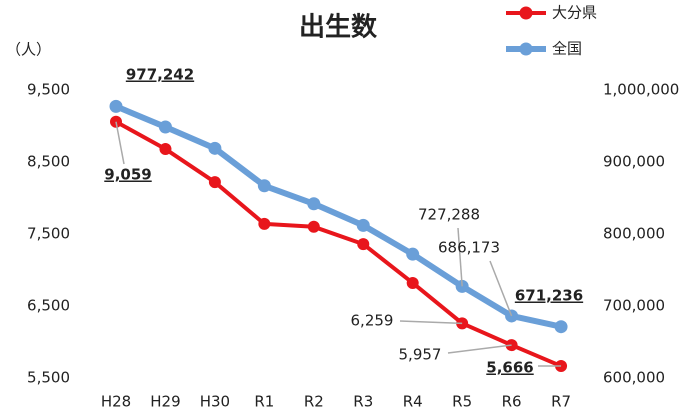  What do you see at coordinates (48, 162) in the screenshot?
I see `y-tick-label: 8,500` at bounding box center [48, 162].